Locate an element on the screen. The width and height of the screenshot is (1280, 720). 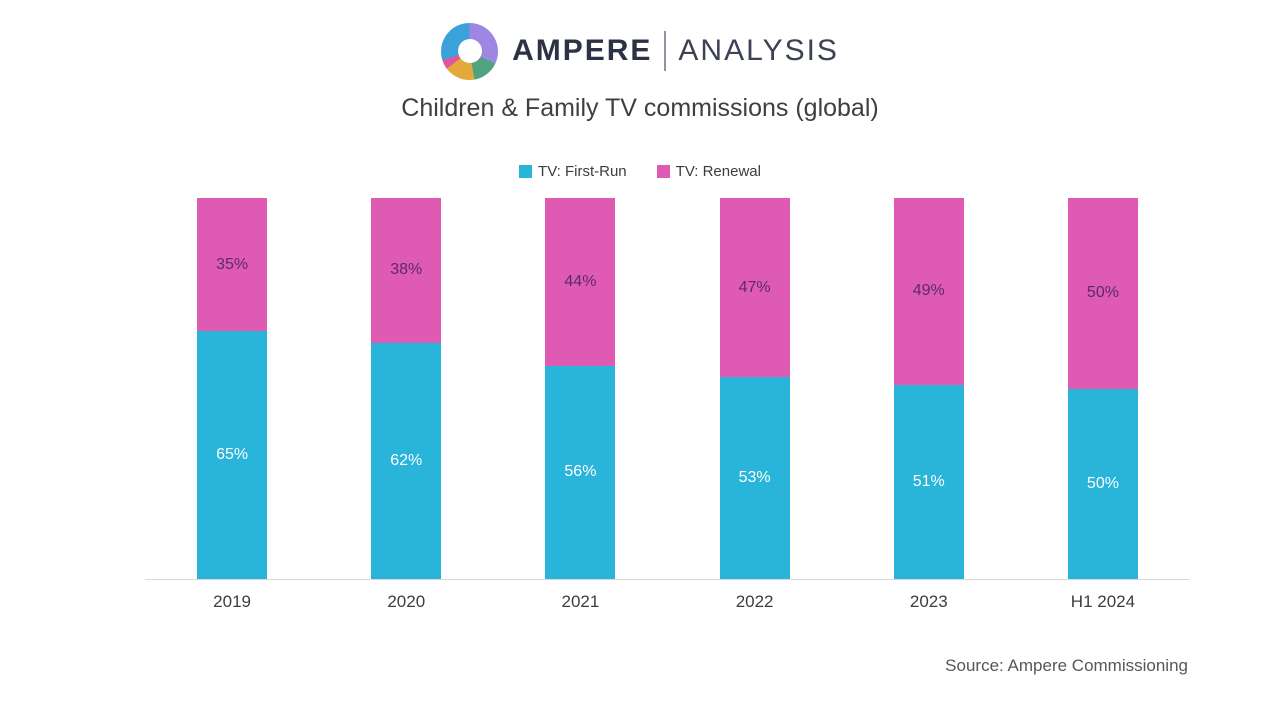
stacked-bar: 50% 50% is located at coordinates (1102, 388).